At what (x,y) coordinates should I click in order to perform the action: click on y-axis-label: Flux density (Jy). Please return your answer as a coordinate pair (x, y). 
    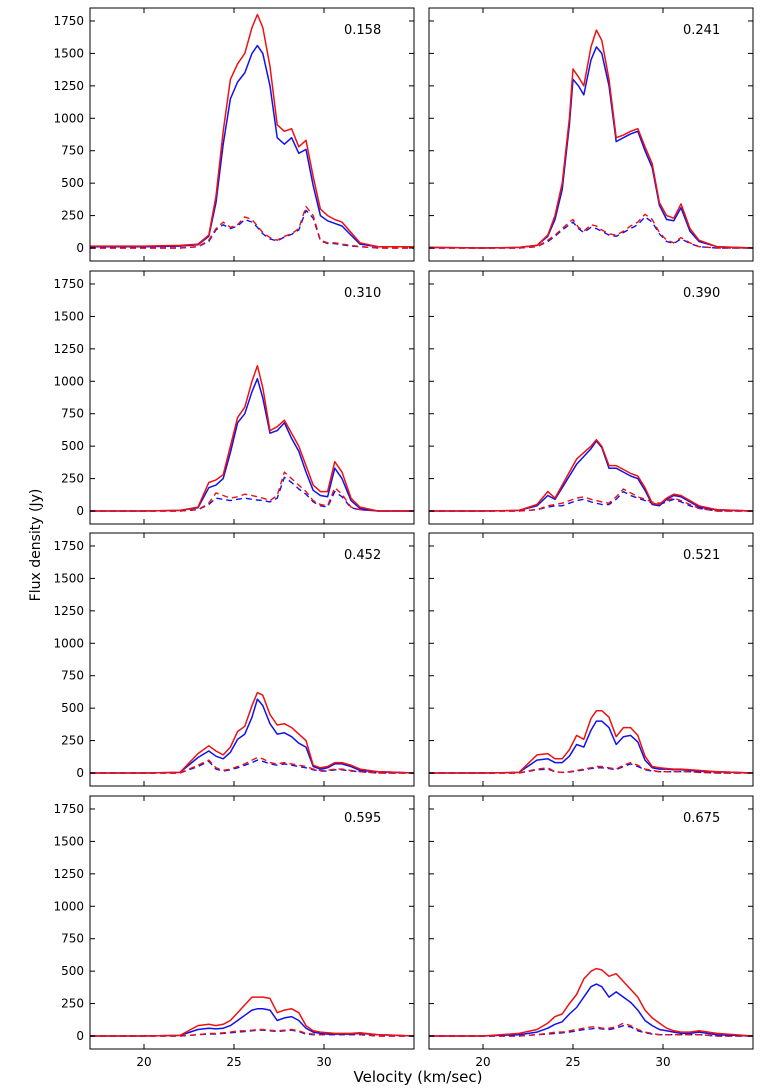
    Looking at the image, I should click on (36, 545).